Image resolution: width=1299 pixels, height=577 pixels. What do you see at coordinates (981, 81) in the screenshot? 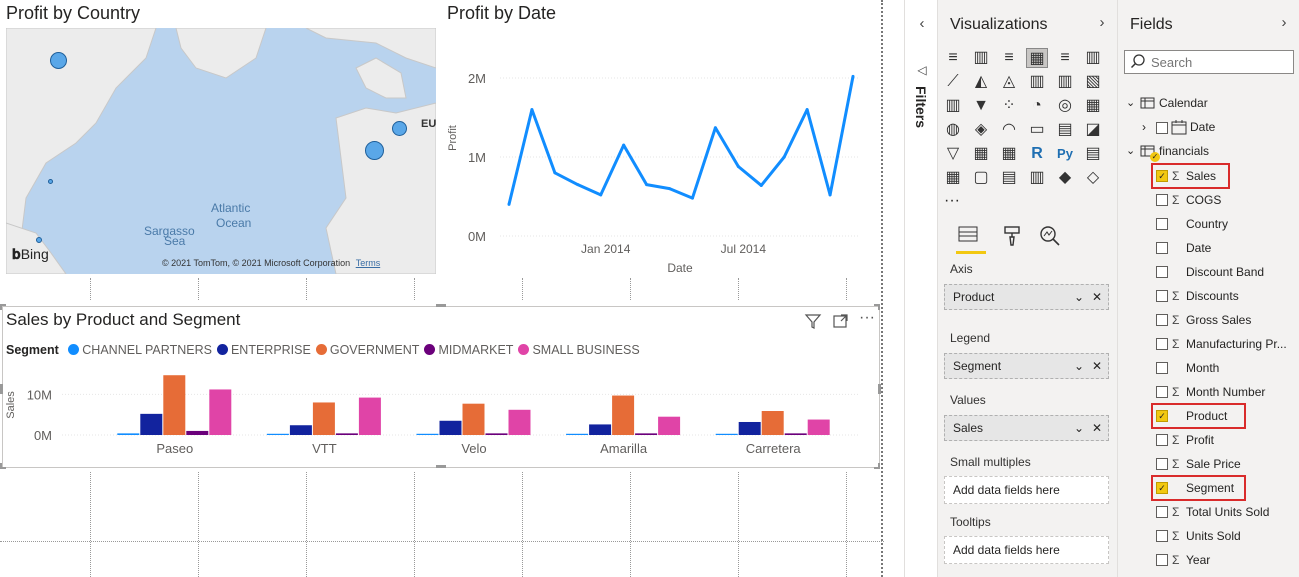
I see `area-chart-icon: ◭` at bounding box center [981, 81].